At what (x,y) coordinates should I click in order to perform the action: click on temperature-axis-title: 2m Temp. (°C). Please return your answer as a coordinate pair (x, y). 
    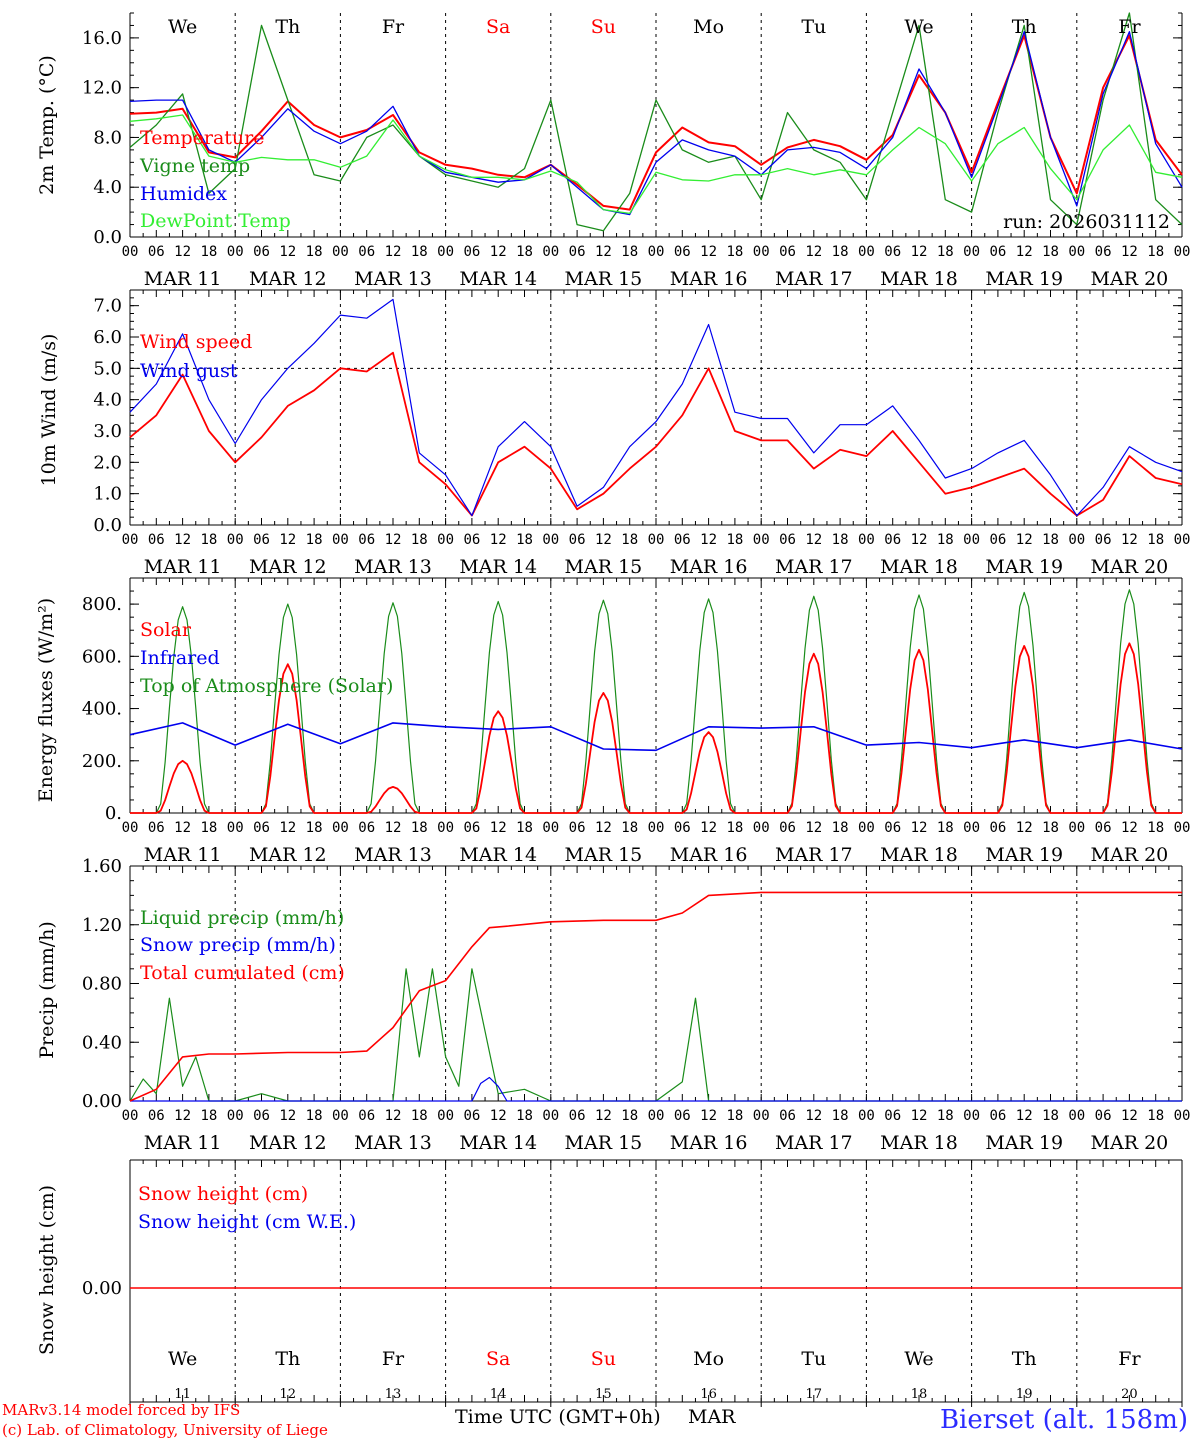
    Looking at the image, I should click on (47, 125).